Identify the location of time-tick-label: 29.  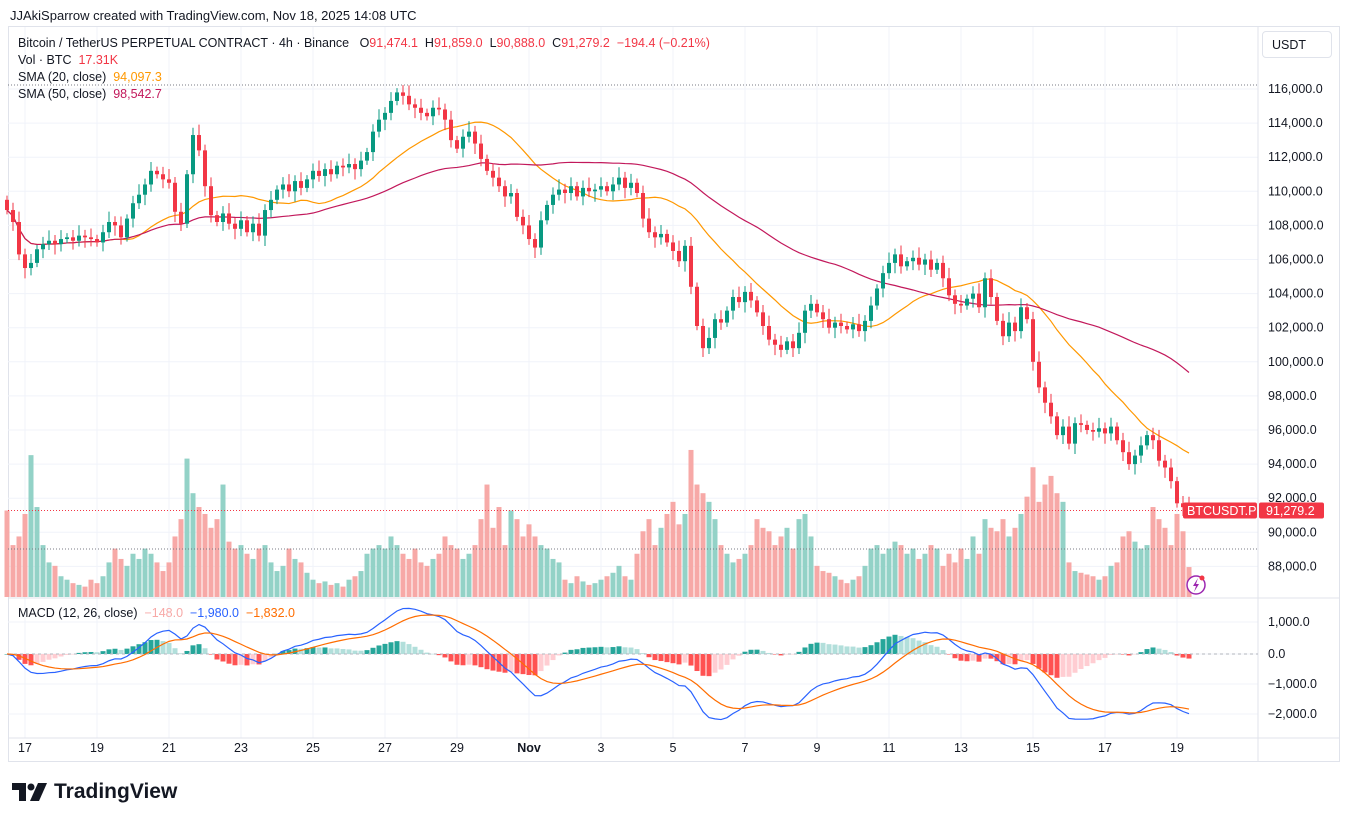
(457, 748).